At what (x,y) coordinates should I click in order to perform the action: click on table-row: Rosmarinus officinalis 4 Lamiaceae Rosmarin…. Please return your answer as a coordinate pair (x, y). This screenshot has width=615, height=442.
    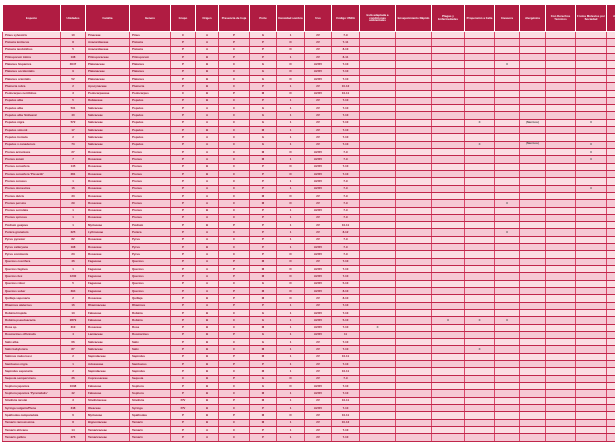
    Looking at the image, I should click on (308, 335).